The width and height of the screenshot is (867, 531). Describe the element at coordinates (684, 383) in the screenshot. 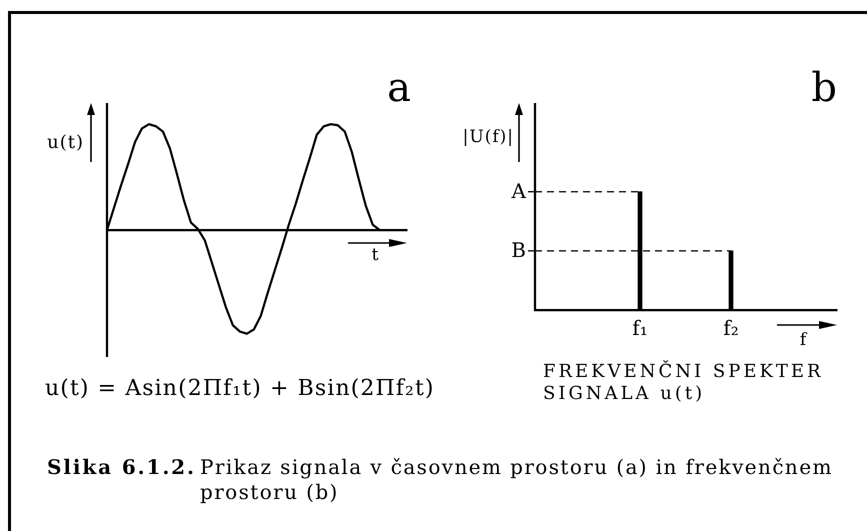

I see `text: FREKVENČNI SPEKTER SIGNALA u(t)` at that location.